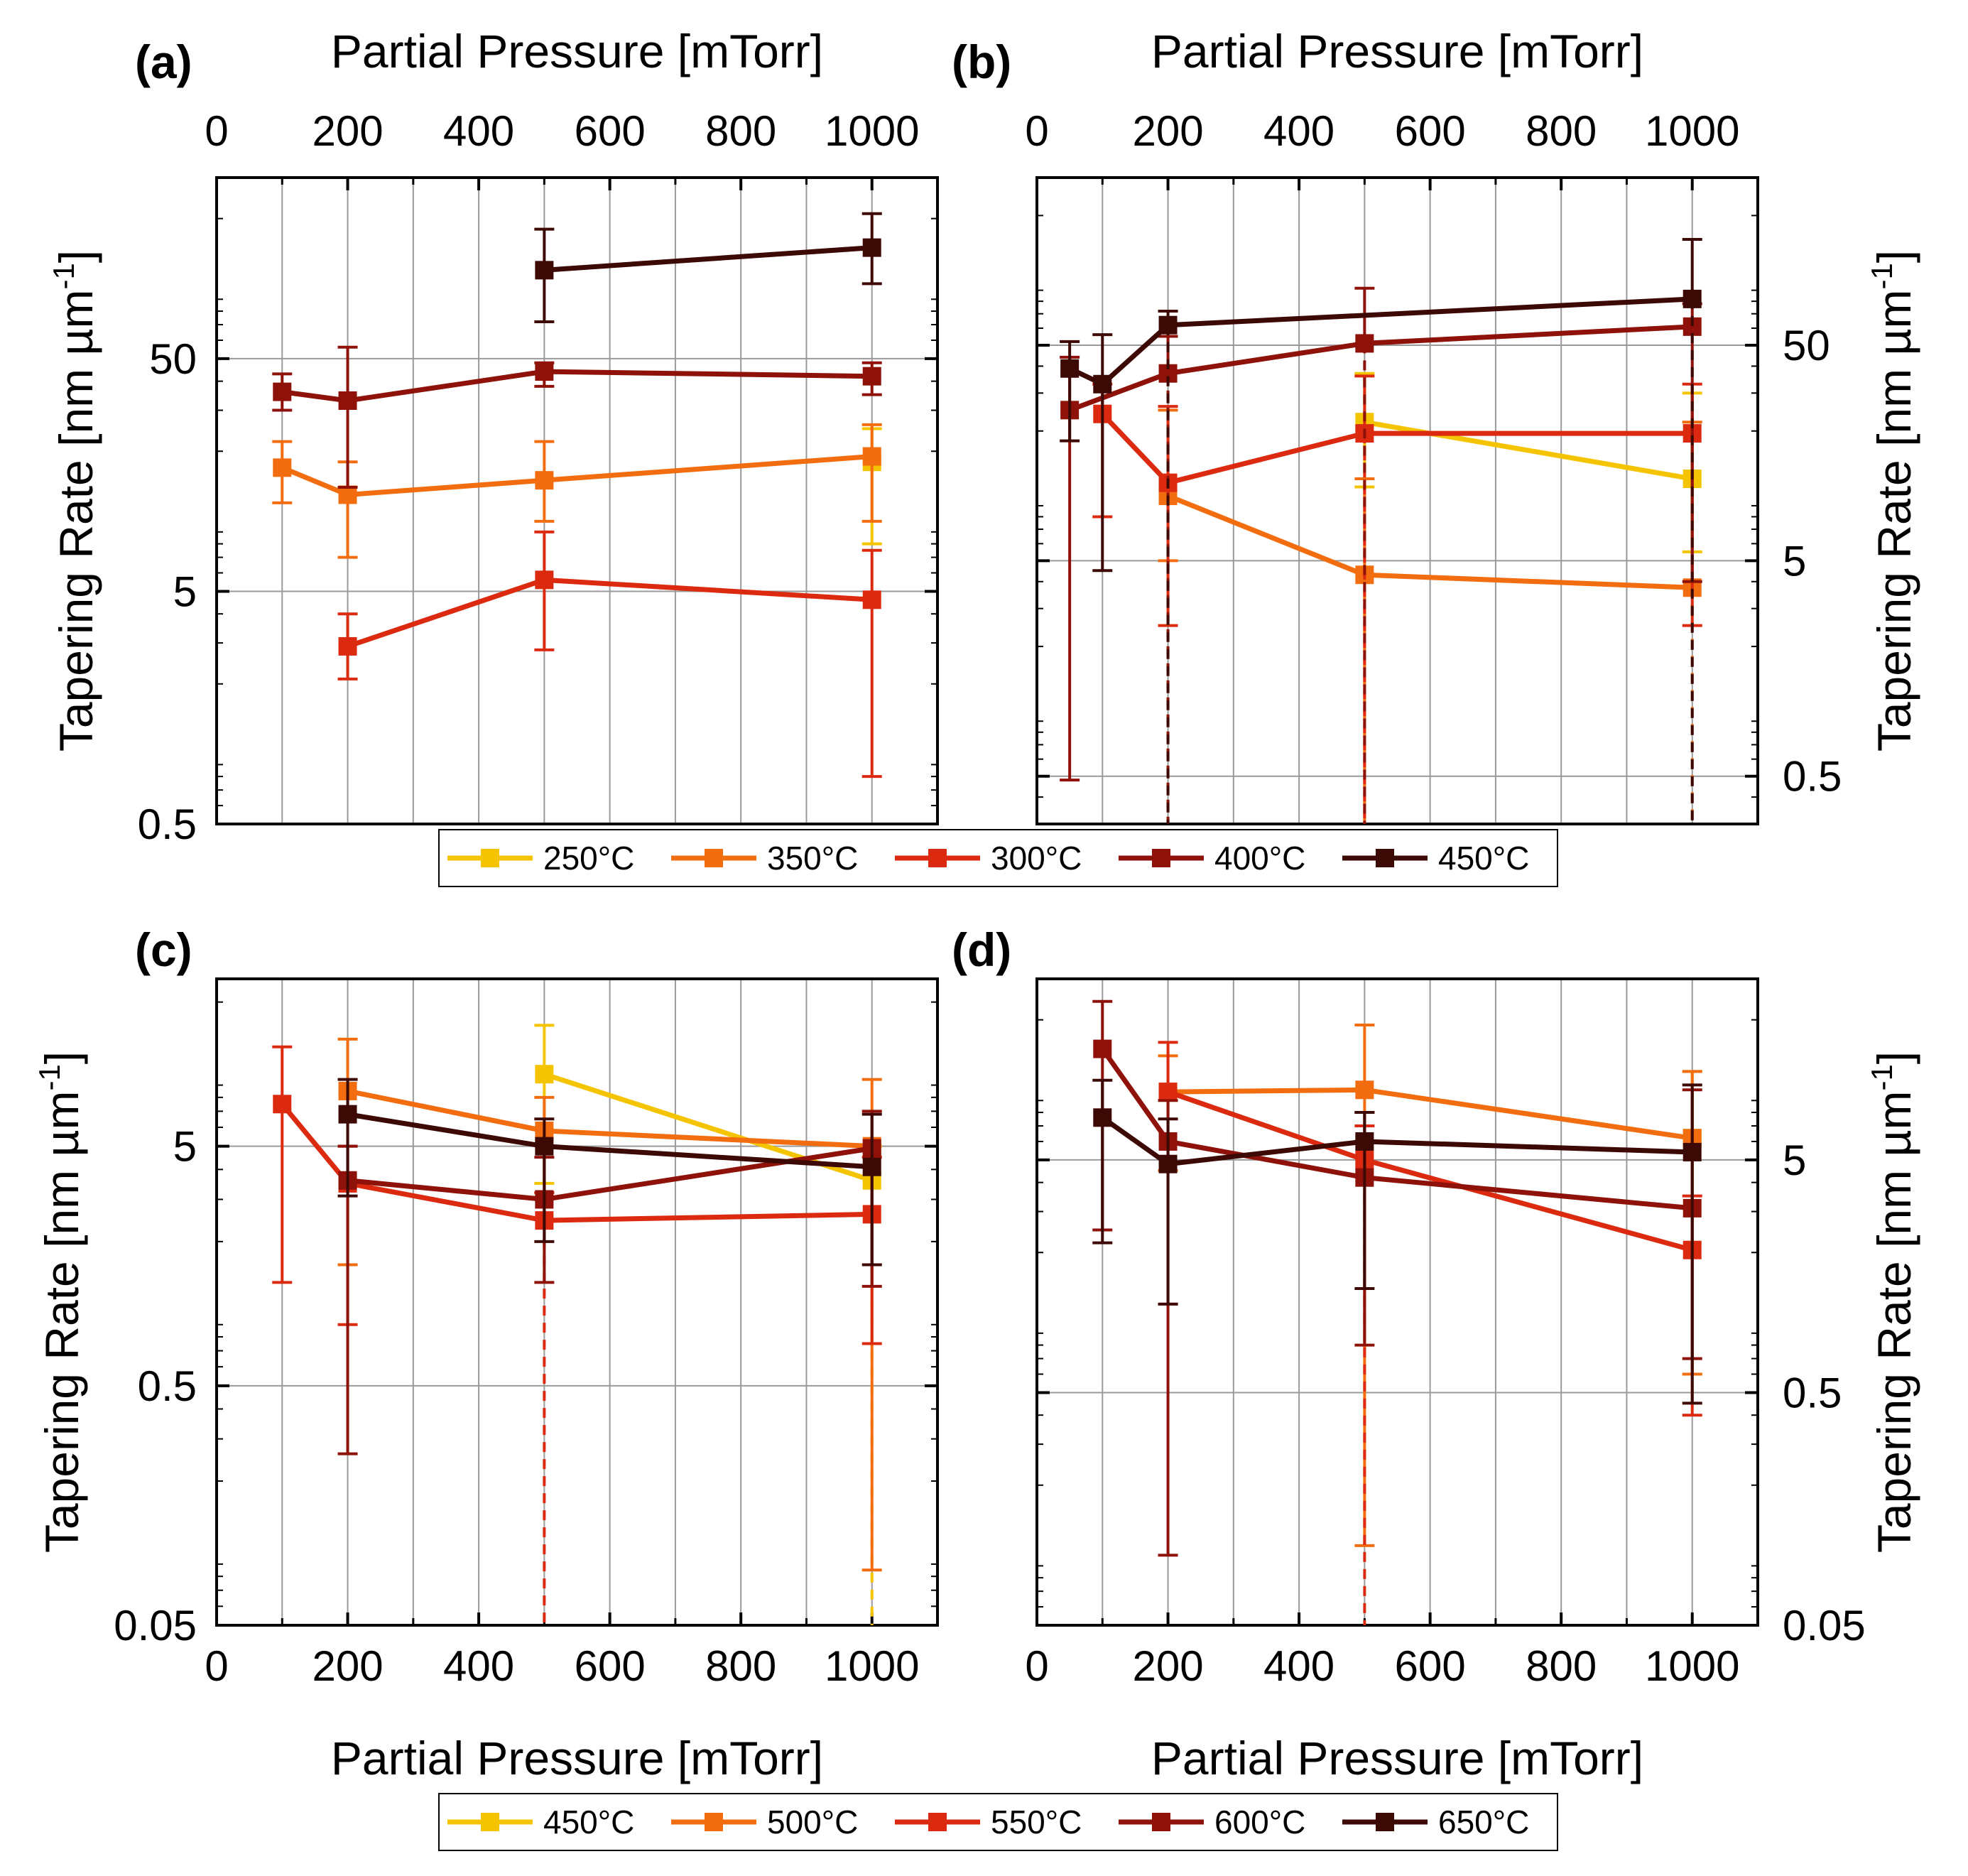  I want to click on series-450°C, so click(708, 1324).